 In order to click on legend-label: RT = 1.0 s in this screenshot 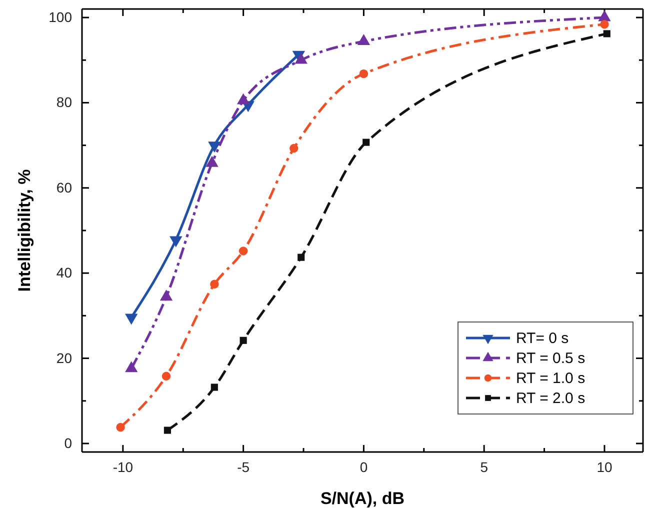, I will do `click(551, 378)`.